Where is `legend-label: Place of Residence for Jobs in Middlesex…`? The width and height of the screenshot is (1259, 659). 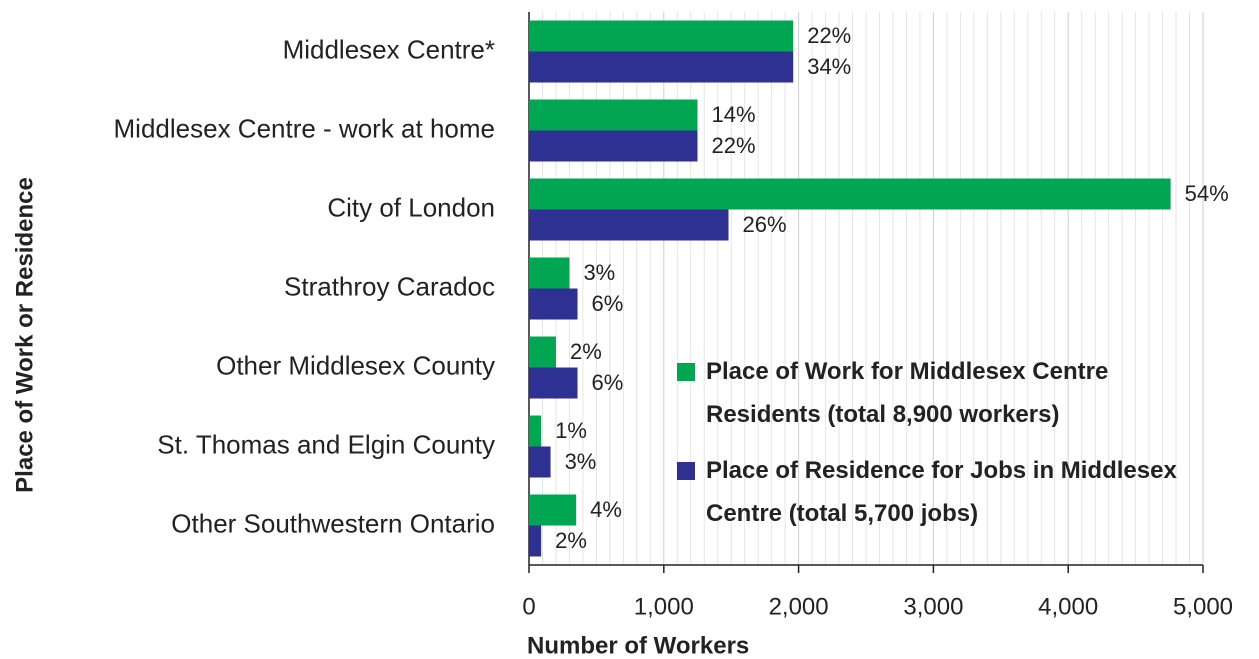
legend-label: Place of Residence for Jobs in Middlesex… is located at coordinates (941, 492).